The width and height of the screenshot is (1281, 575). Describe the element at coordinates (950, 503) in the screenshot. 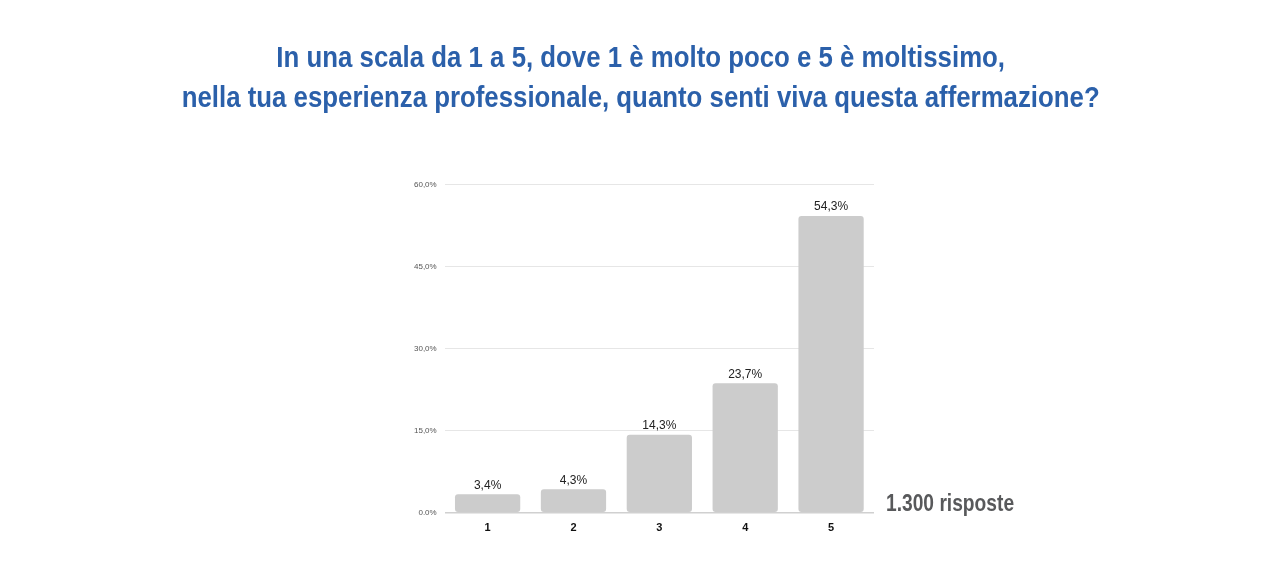

I see `text: 1.300 risposte` at that location.